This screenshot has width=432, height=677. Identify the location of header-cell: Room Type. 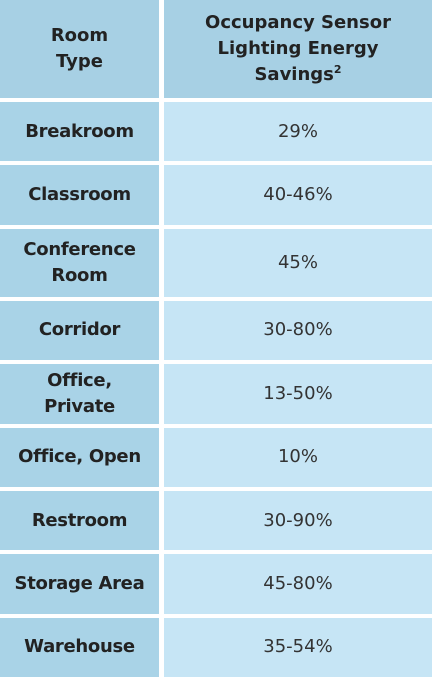
(79, 49).